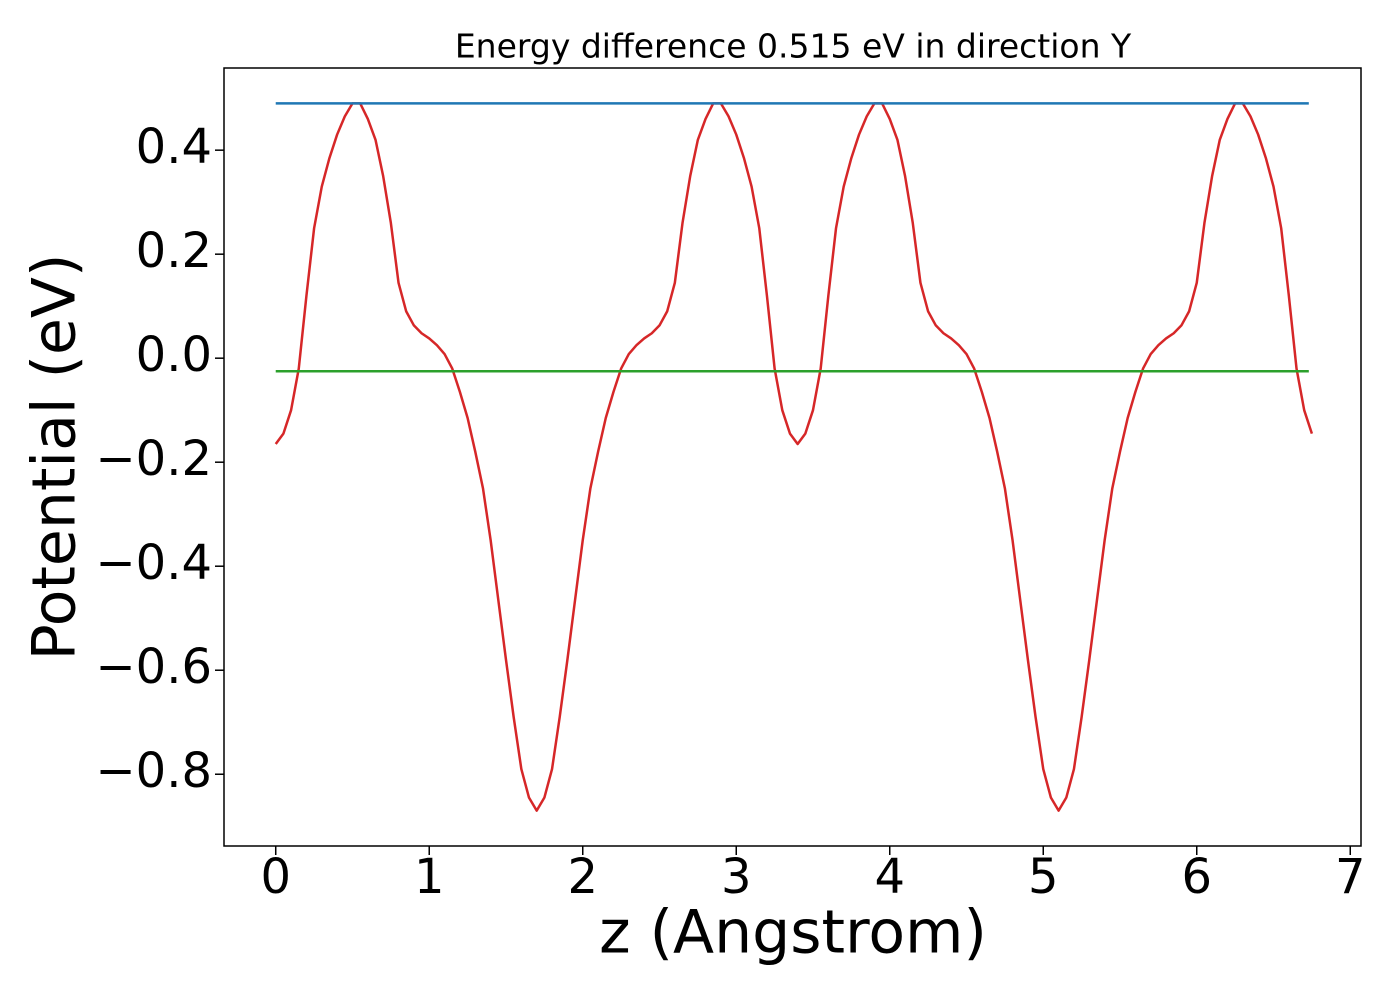 This screenshot has width=1400, height=1000. What do you see at coordinates (153, 667) in the screenshot?
I see `y-tick-label: −0.6` at bounding box center [153, 667].